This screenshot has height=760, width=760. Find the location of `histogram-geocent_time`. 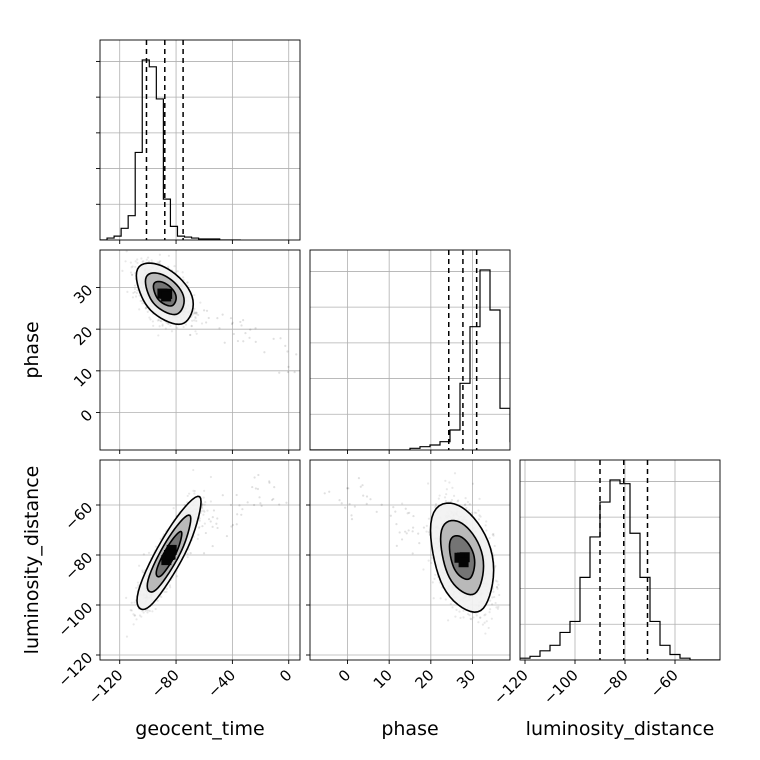

histogram-geocent_time is located at coordinates (170, 140).